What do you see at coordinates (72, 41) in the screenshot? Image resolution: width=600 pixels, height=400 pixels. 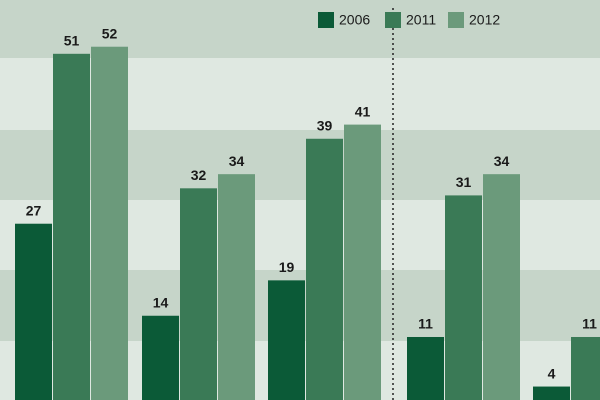 I see `value-label: 51` at bounding box center [72, 41].